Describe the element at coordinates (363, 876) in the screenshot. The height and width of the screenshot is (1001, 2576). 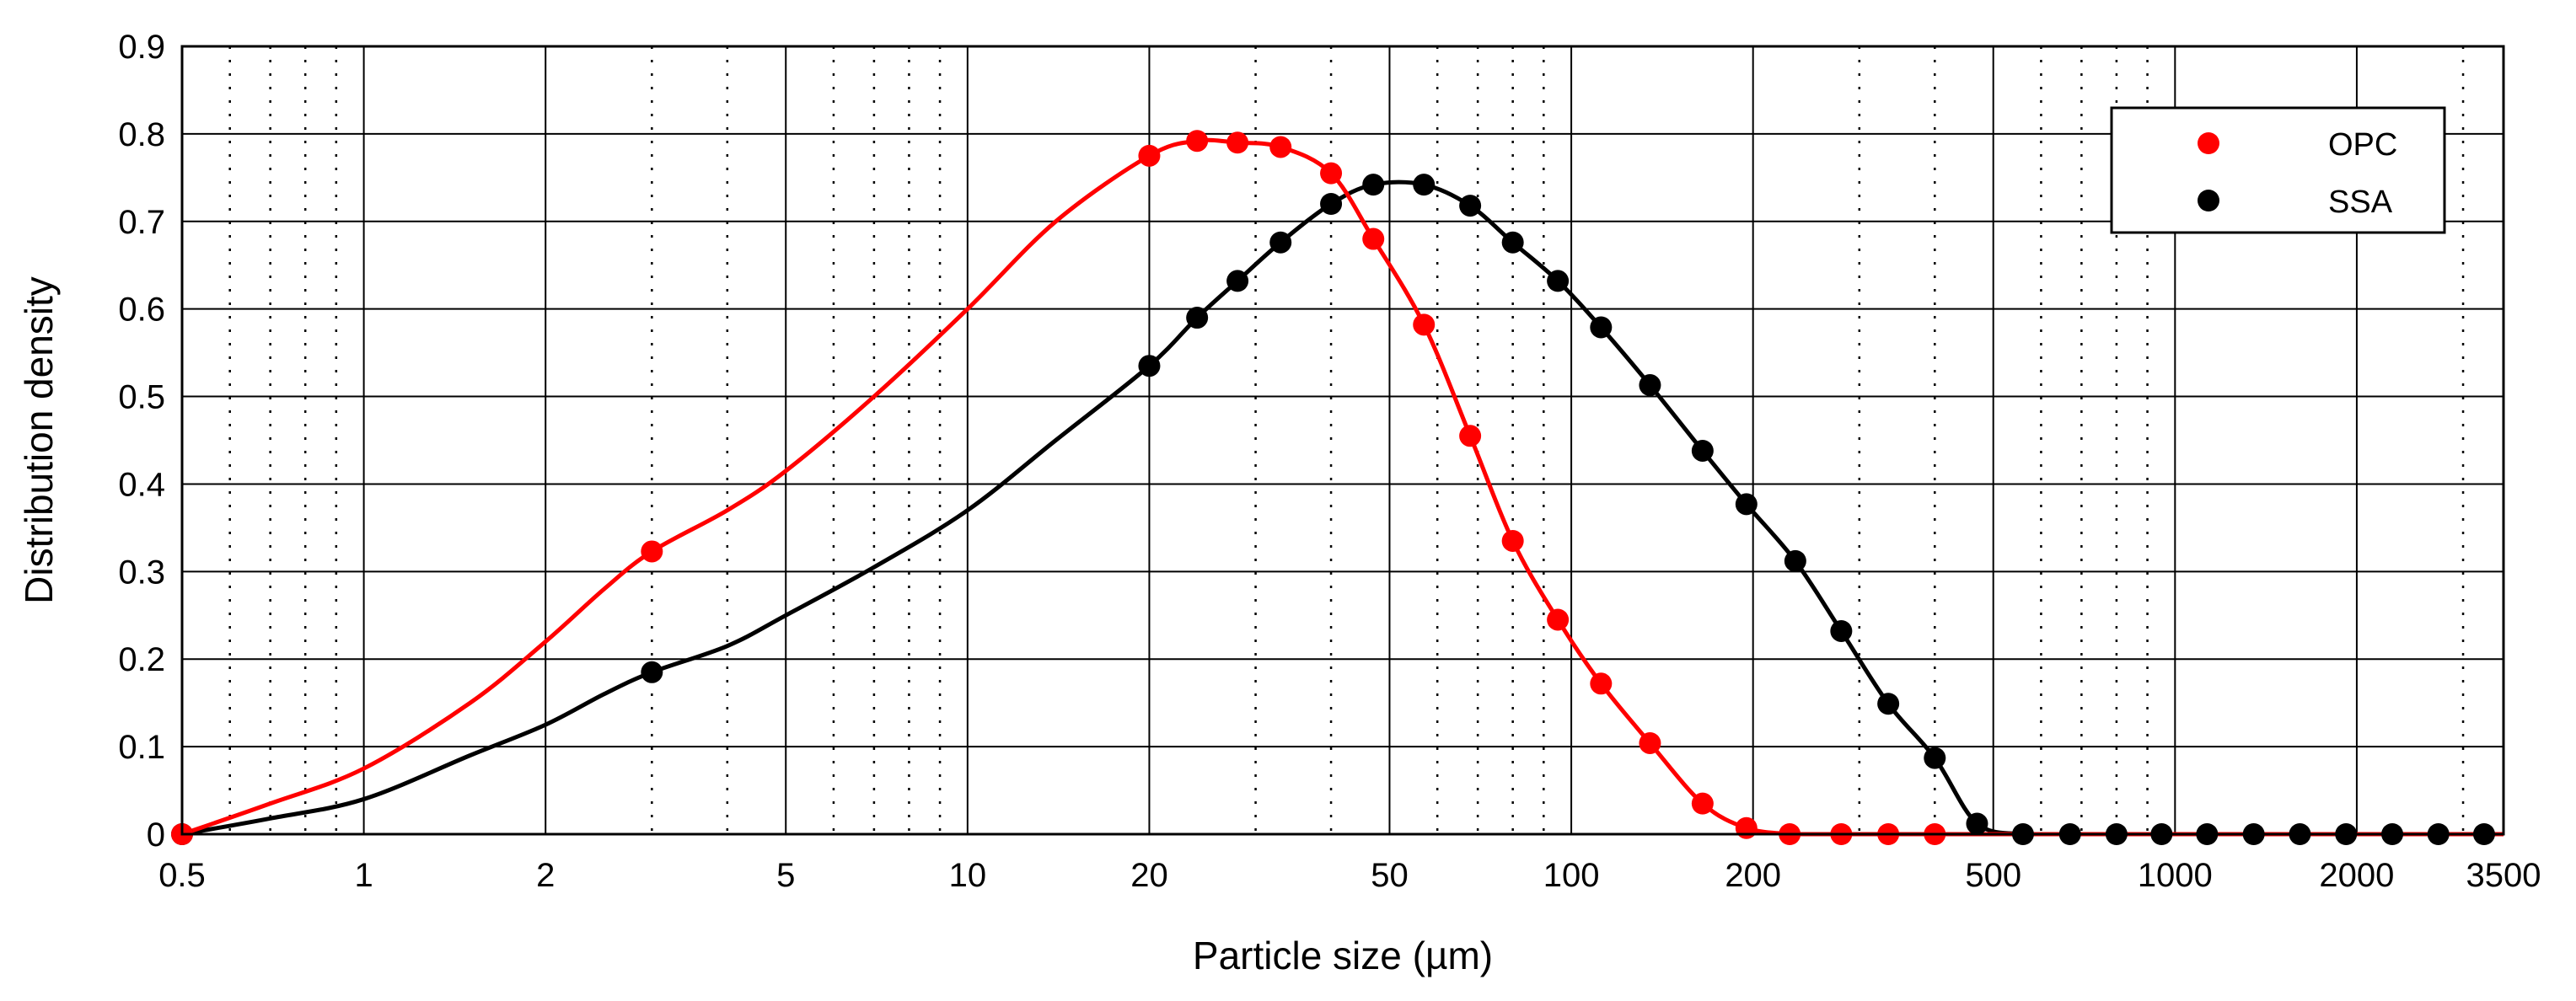
I see `x-tick-label: 1` at that location.